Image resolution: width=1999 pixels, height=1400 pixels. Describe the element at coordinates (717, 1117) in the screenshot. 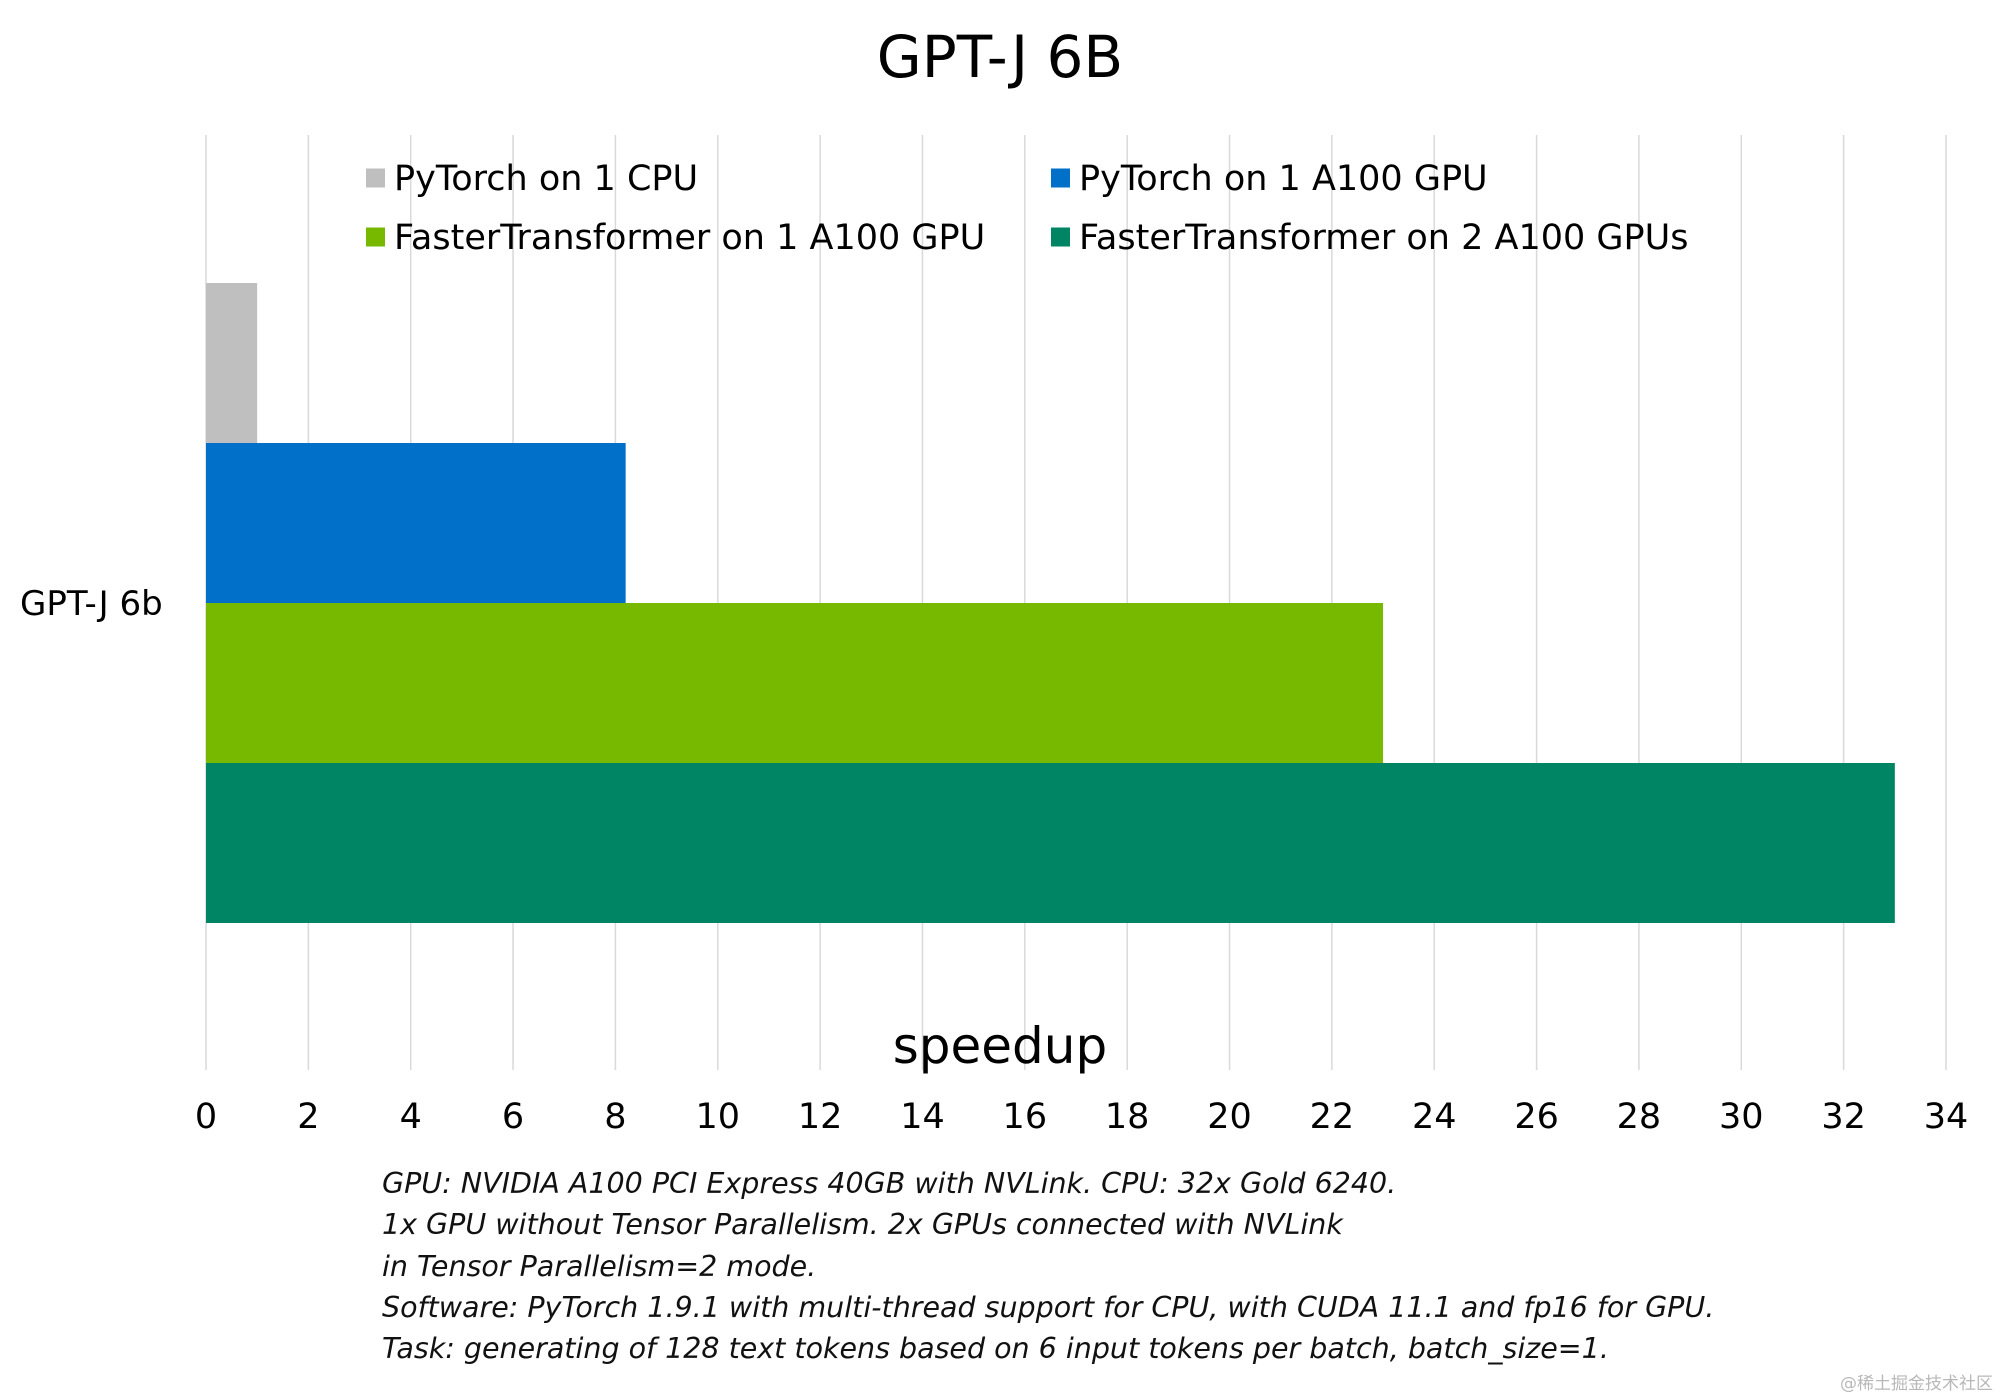

I see `x-tick-label: 10` at that location.